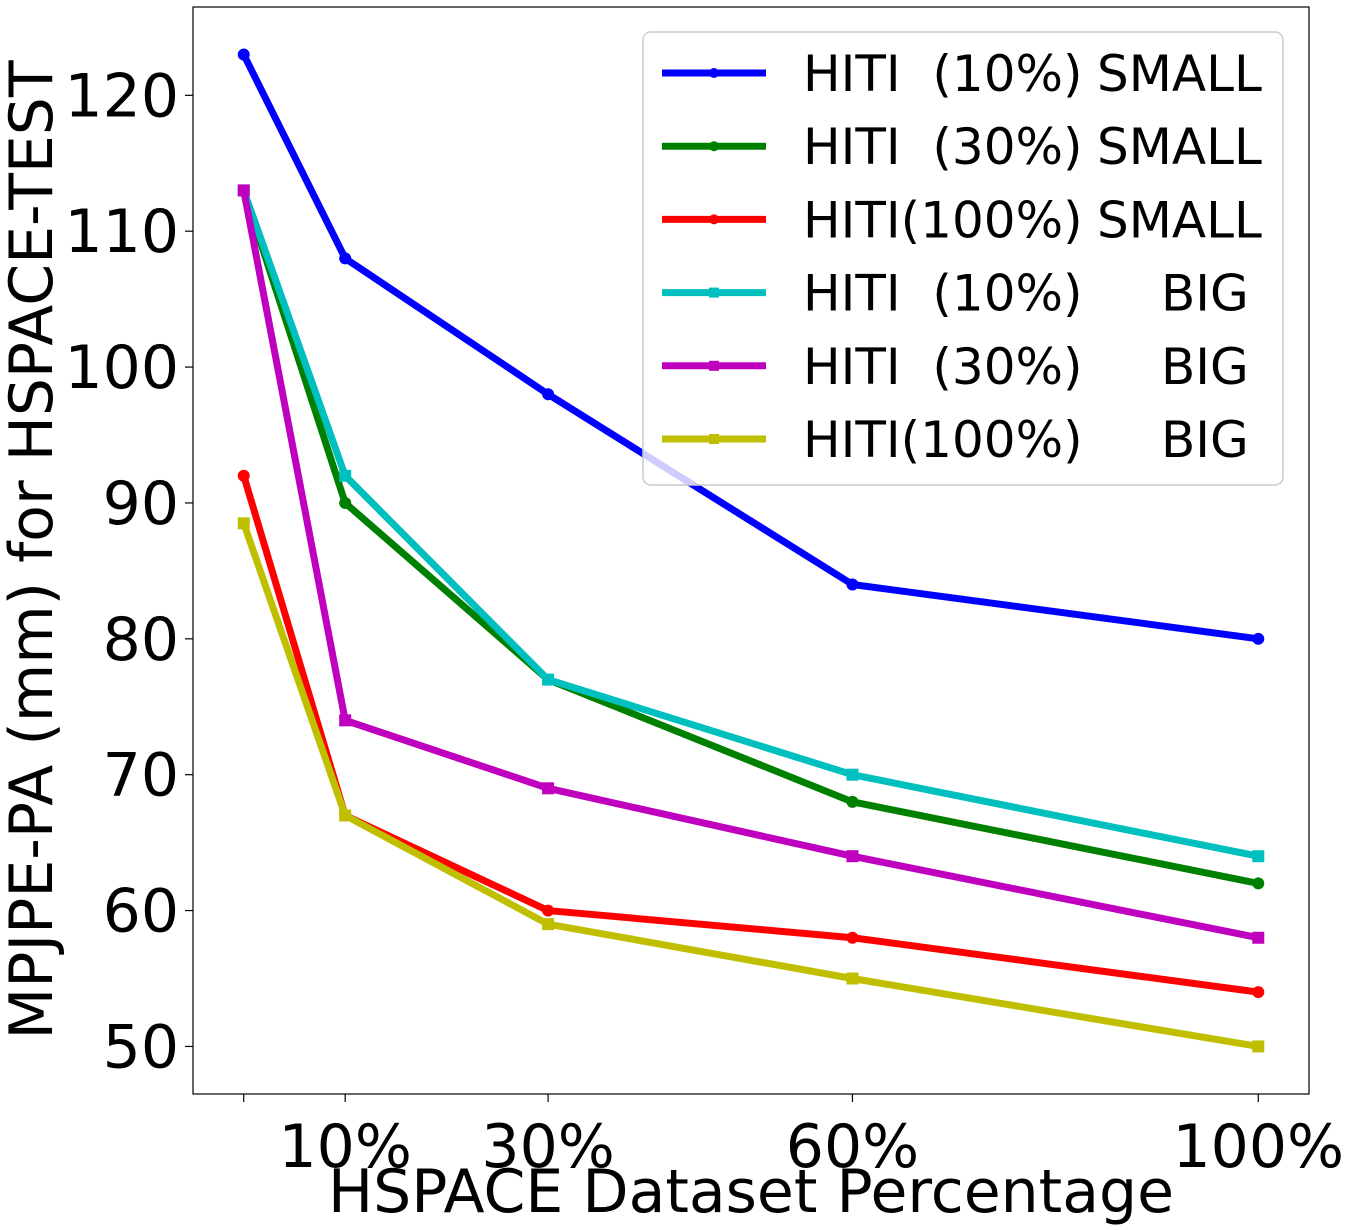 The height and width of the screenshot is (1230, 1349). Describe the element at coordinates (852, 1147) in the screenshot. I see `x-tick-label: 60%` at that location.